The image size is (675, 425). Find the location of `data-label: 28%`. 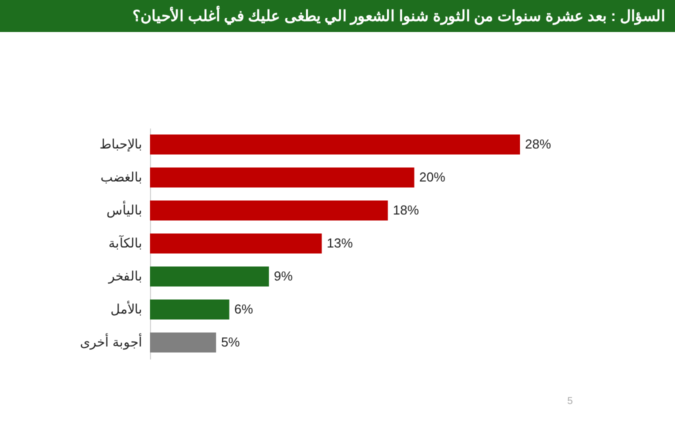

data-label: 28% is located at coordinates (538, 144).